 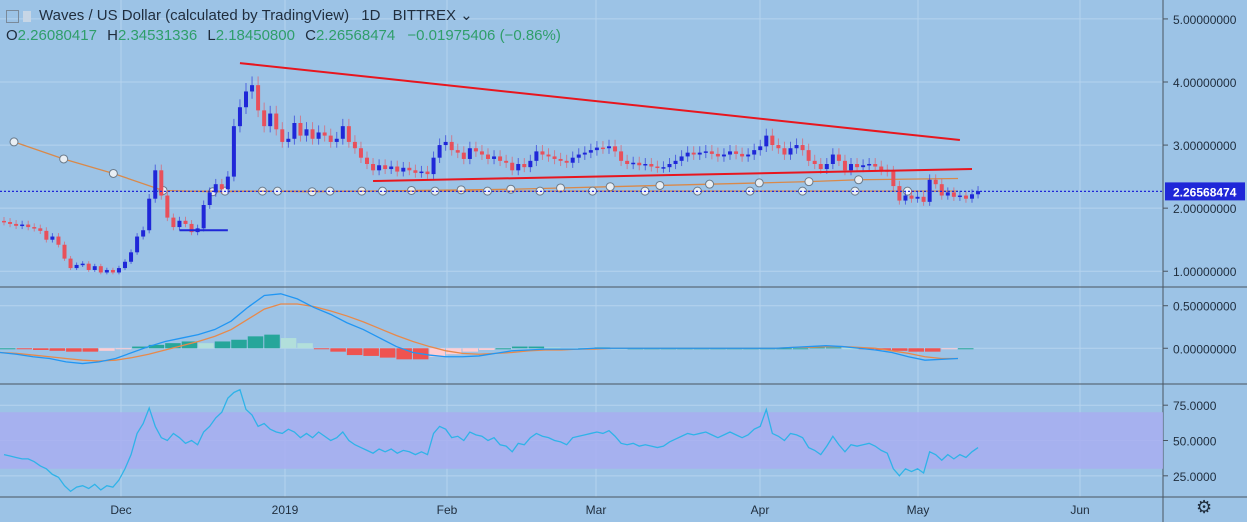 What do you see at coordinates (855, 191) in the screenshot?
I see `flat-ma-marker` at bounding box center [855, 191].